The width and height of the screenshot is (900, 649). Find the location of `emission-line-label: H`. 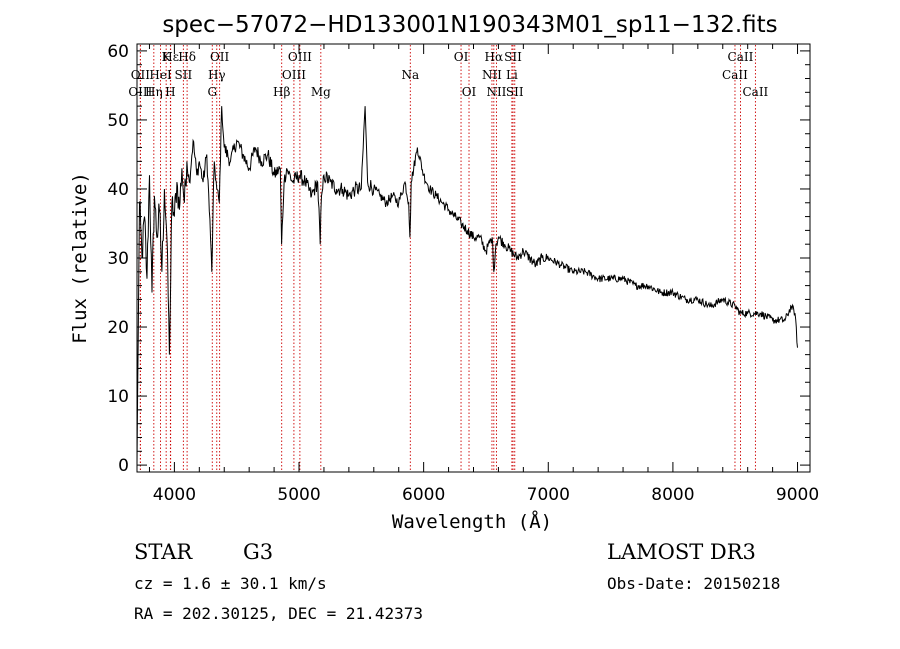

emission-line-label: H is located at coordinates (170, 92).